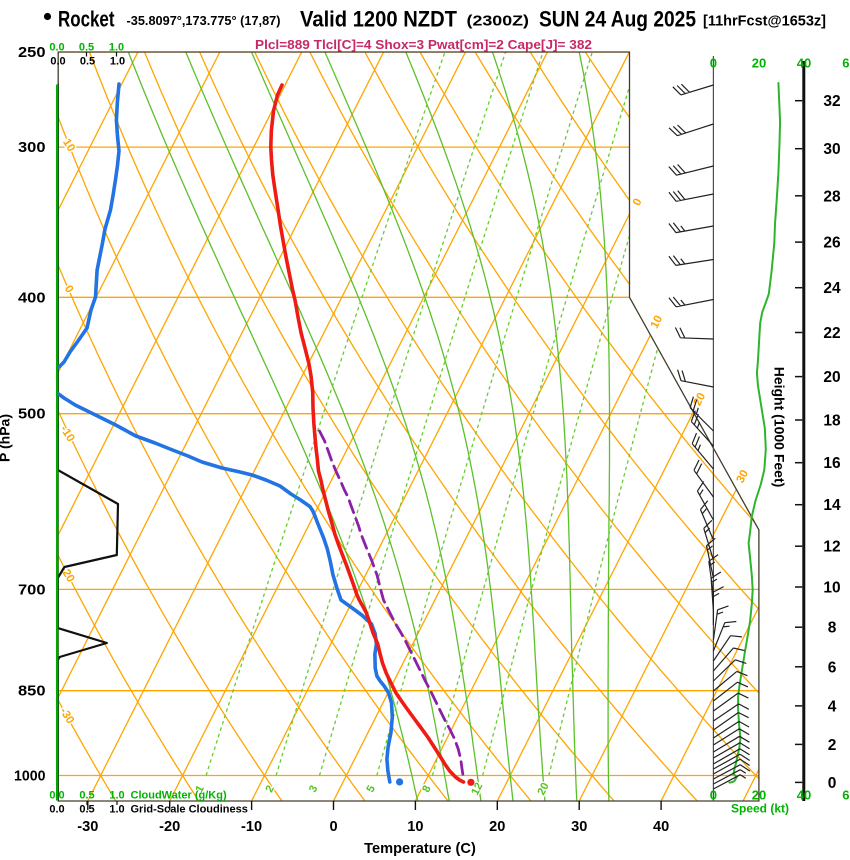 This screenshot has height=860, width=850. I want to click on svg-text: Height (1000 Feet), so click(780, 427).